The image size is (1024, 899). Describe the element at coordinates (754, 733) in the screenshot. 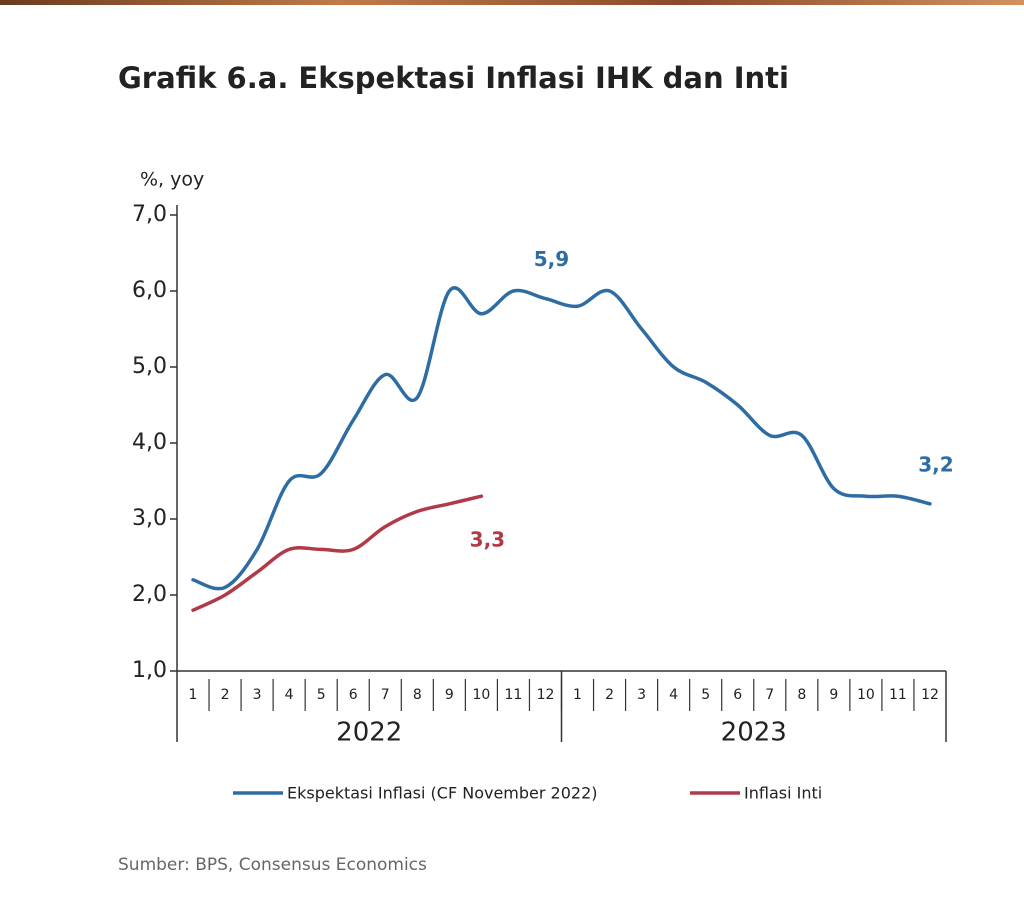

I see `x-group-label: 2023` at that location.